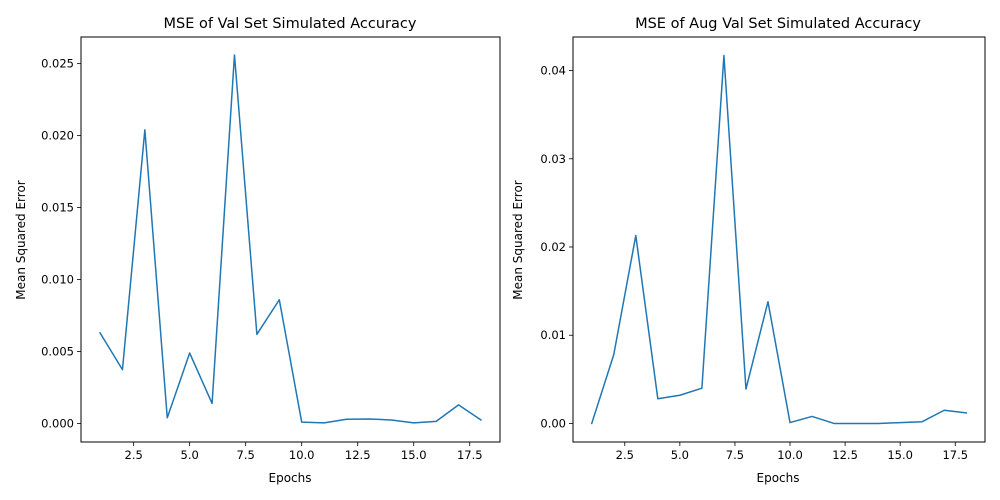 The width and height of the screenshot is (1000, 500). I want to click on right-chart-x-tick-label: 7.5, so click(735, 455).